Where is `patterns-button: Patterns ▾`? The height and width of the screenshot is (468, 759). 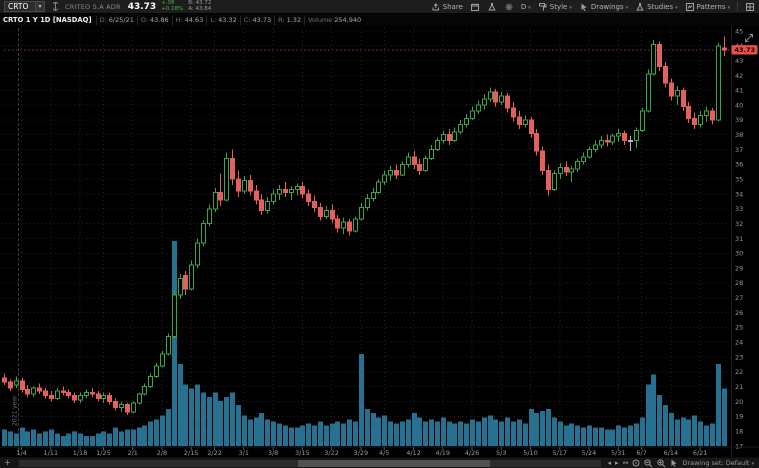
patterns-button: Patterns ▾ is located at coordinates (707, 7).